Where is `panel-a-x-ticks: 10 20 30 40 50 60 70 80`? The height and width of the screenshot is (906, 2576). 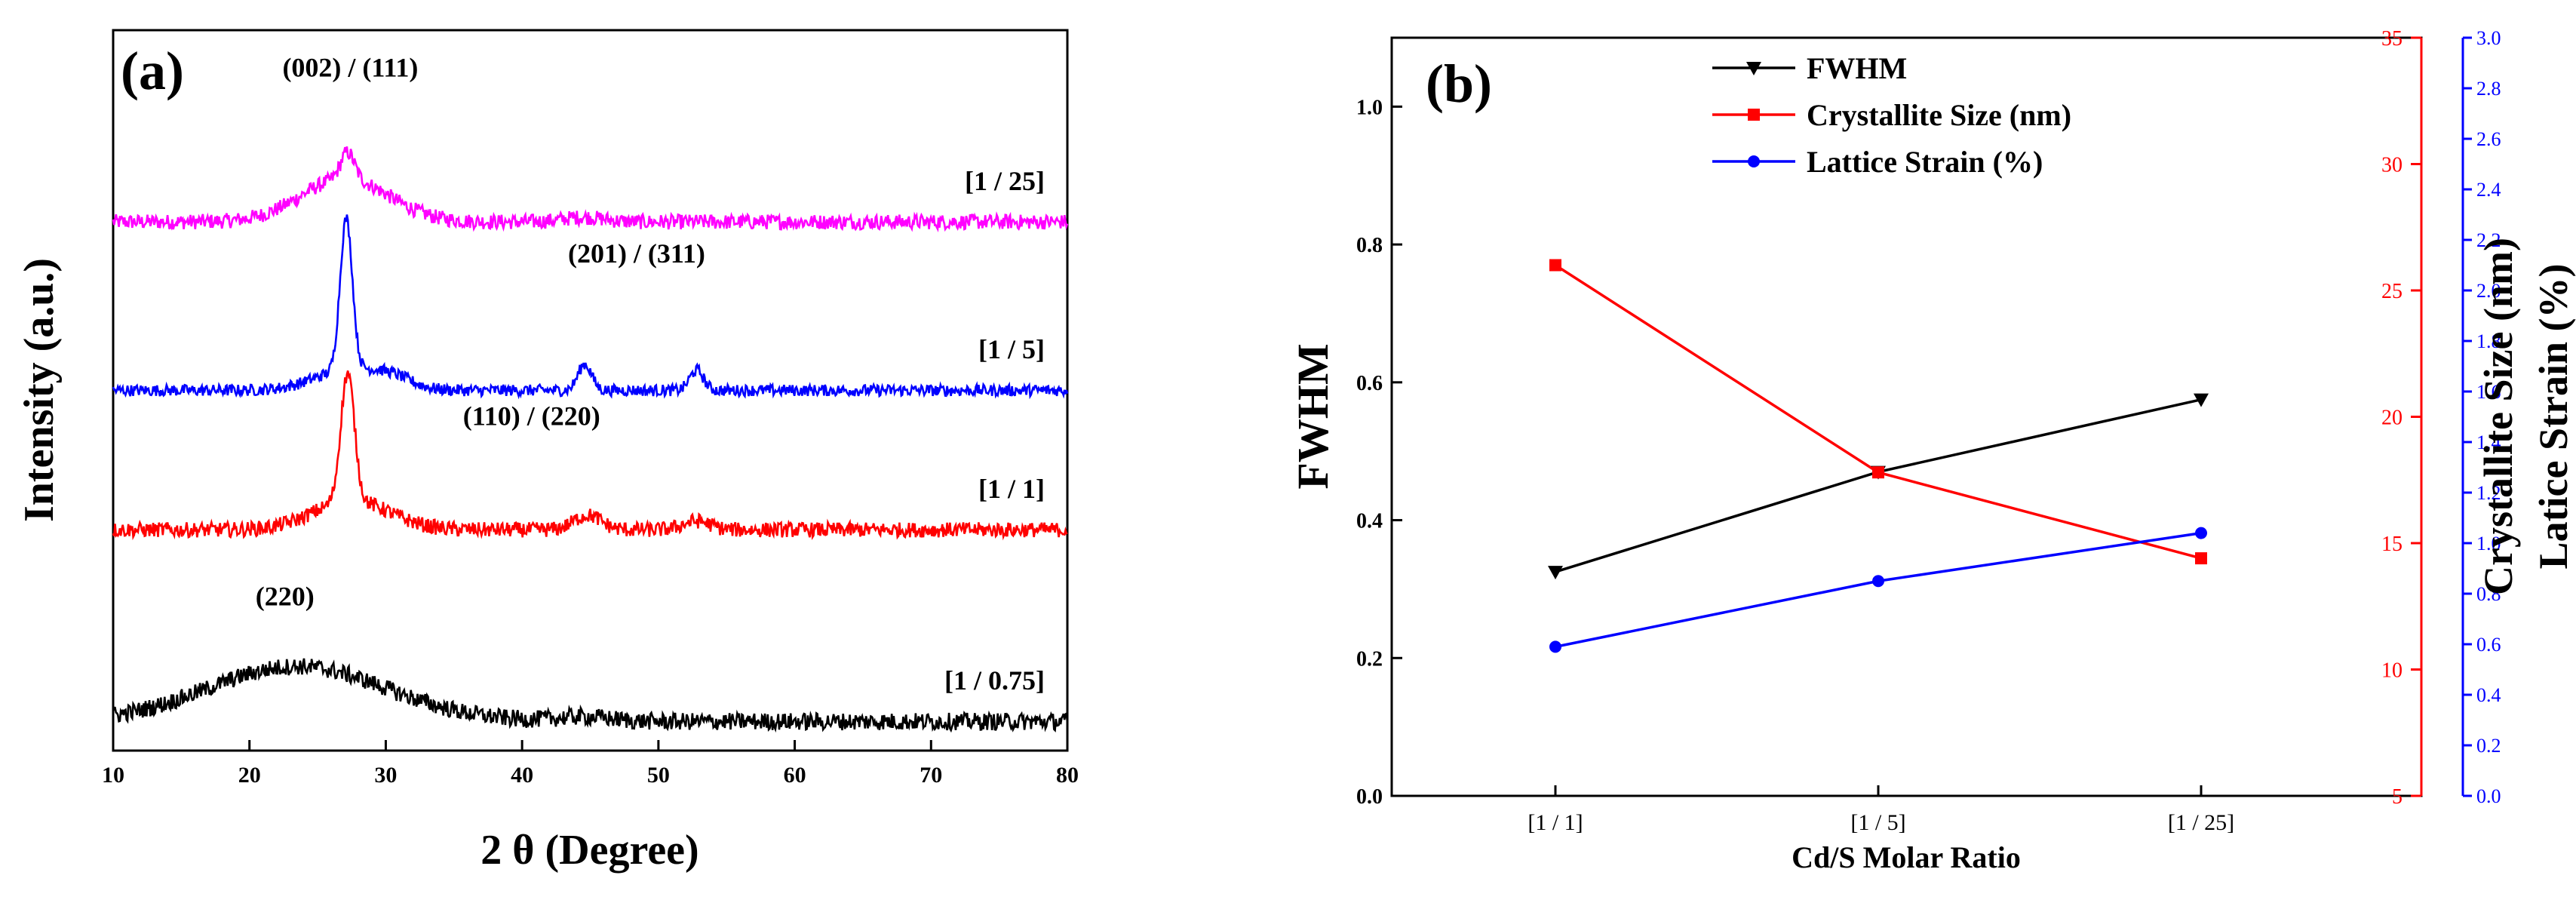 panel-a-x-ticks: 10 20 30 40 50 60 70 80 is located at coordinates (590, 764).